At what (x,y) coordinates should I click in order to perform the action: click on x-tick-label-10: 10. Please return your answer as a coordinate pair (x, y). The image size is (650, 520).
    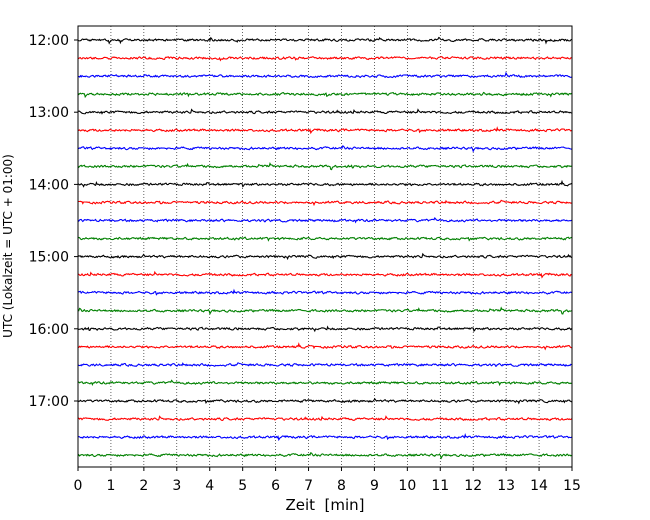
    Looking at the image, I should click on (407, 486).